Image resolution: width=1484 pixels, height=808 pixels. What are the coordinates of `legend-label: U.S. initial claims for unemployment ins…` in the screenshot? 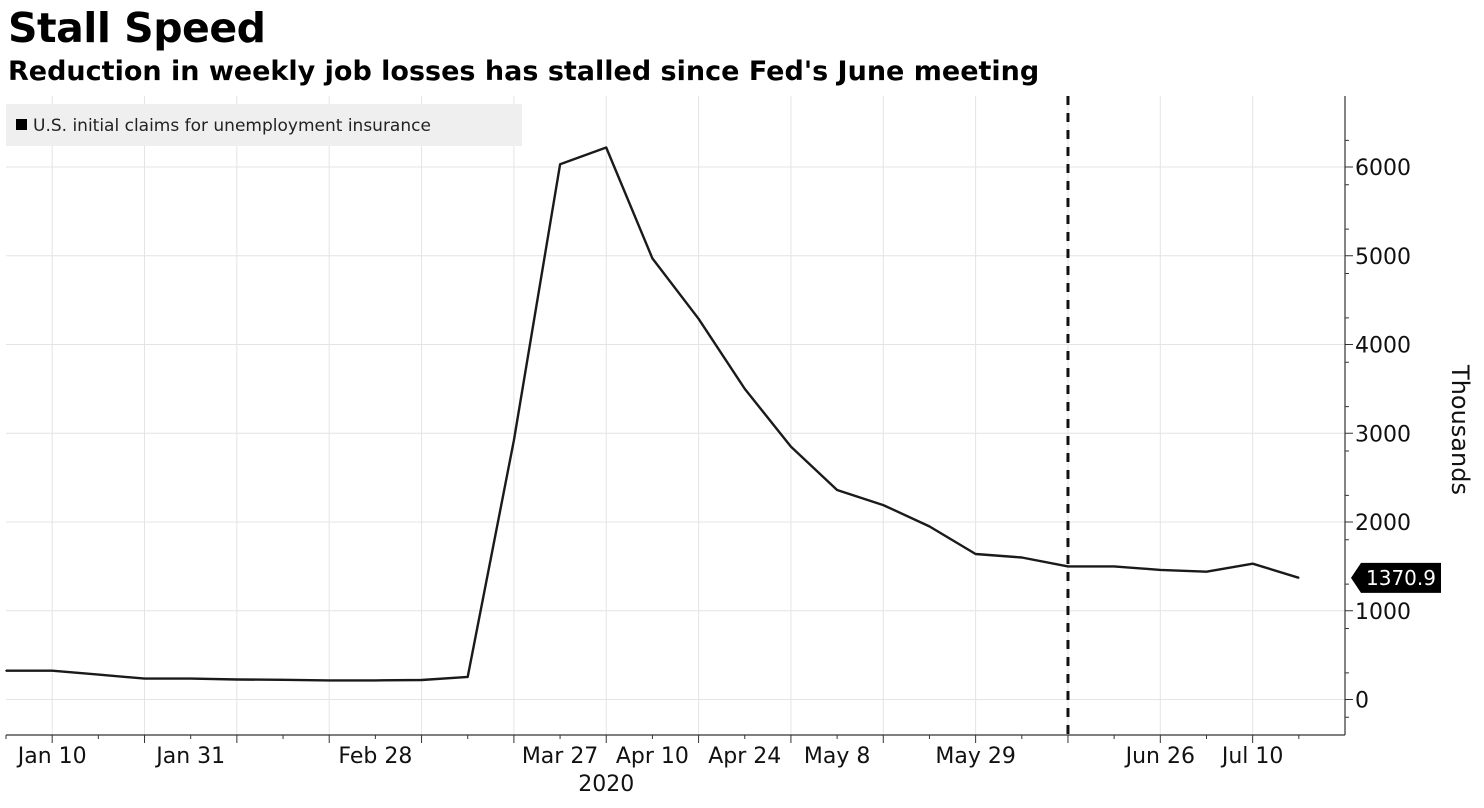 It's located at (232, 126).